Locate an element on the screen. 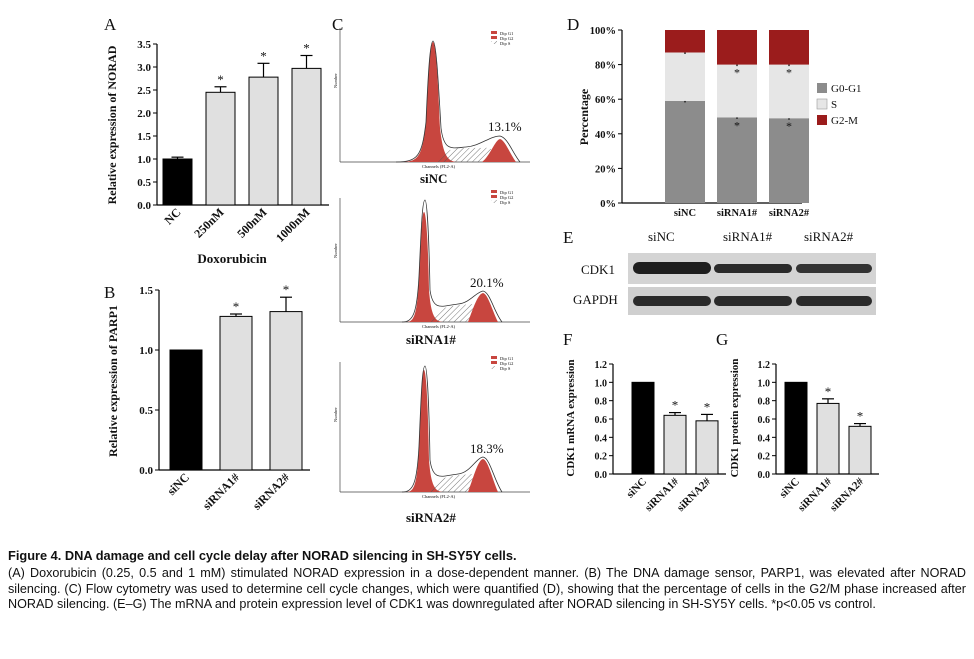 The width and height of the screenshot is (974, 659). y-tick-label: 2.5 is located at coordinates (144, 91).